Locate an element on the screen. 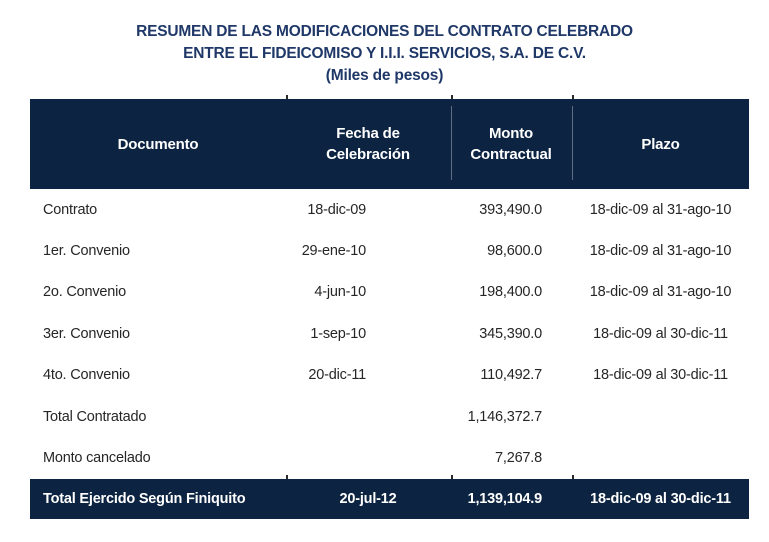  header-cell-monto-contractual: Monto Contractual is located at coordinates (511, 144).